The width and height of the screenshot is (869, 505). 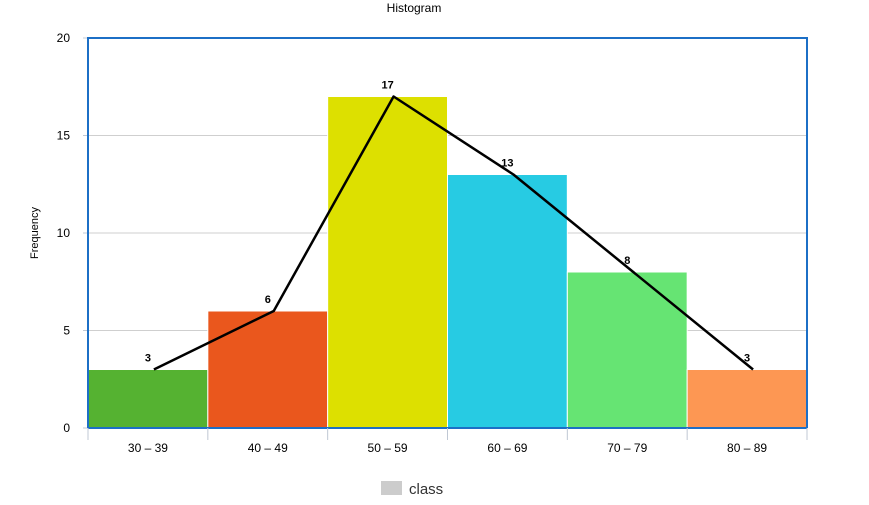 What do you see at coordinates (268, 448) in the screenshot?
I see `x-tick-label: 40 – 49` at bounding box center [268, 448].